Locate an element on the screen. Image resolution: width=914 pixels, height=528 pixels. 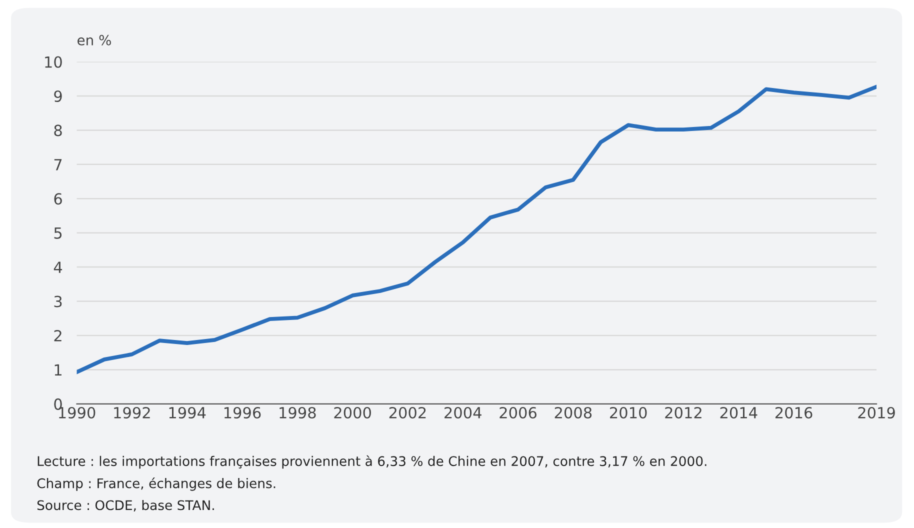
text: Lecture : les importations françaises proviennent à 6,33 % de Chine en 2007, contre 3,17 % en 2000. is located at coordinates (372, 462).